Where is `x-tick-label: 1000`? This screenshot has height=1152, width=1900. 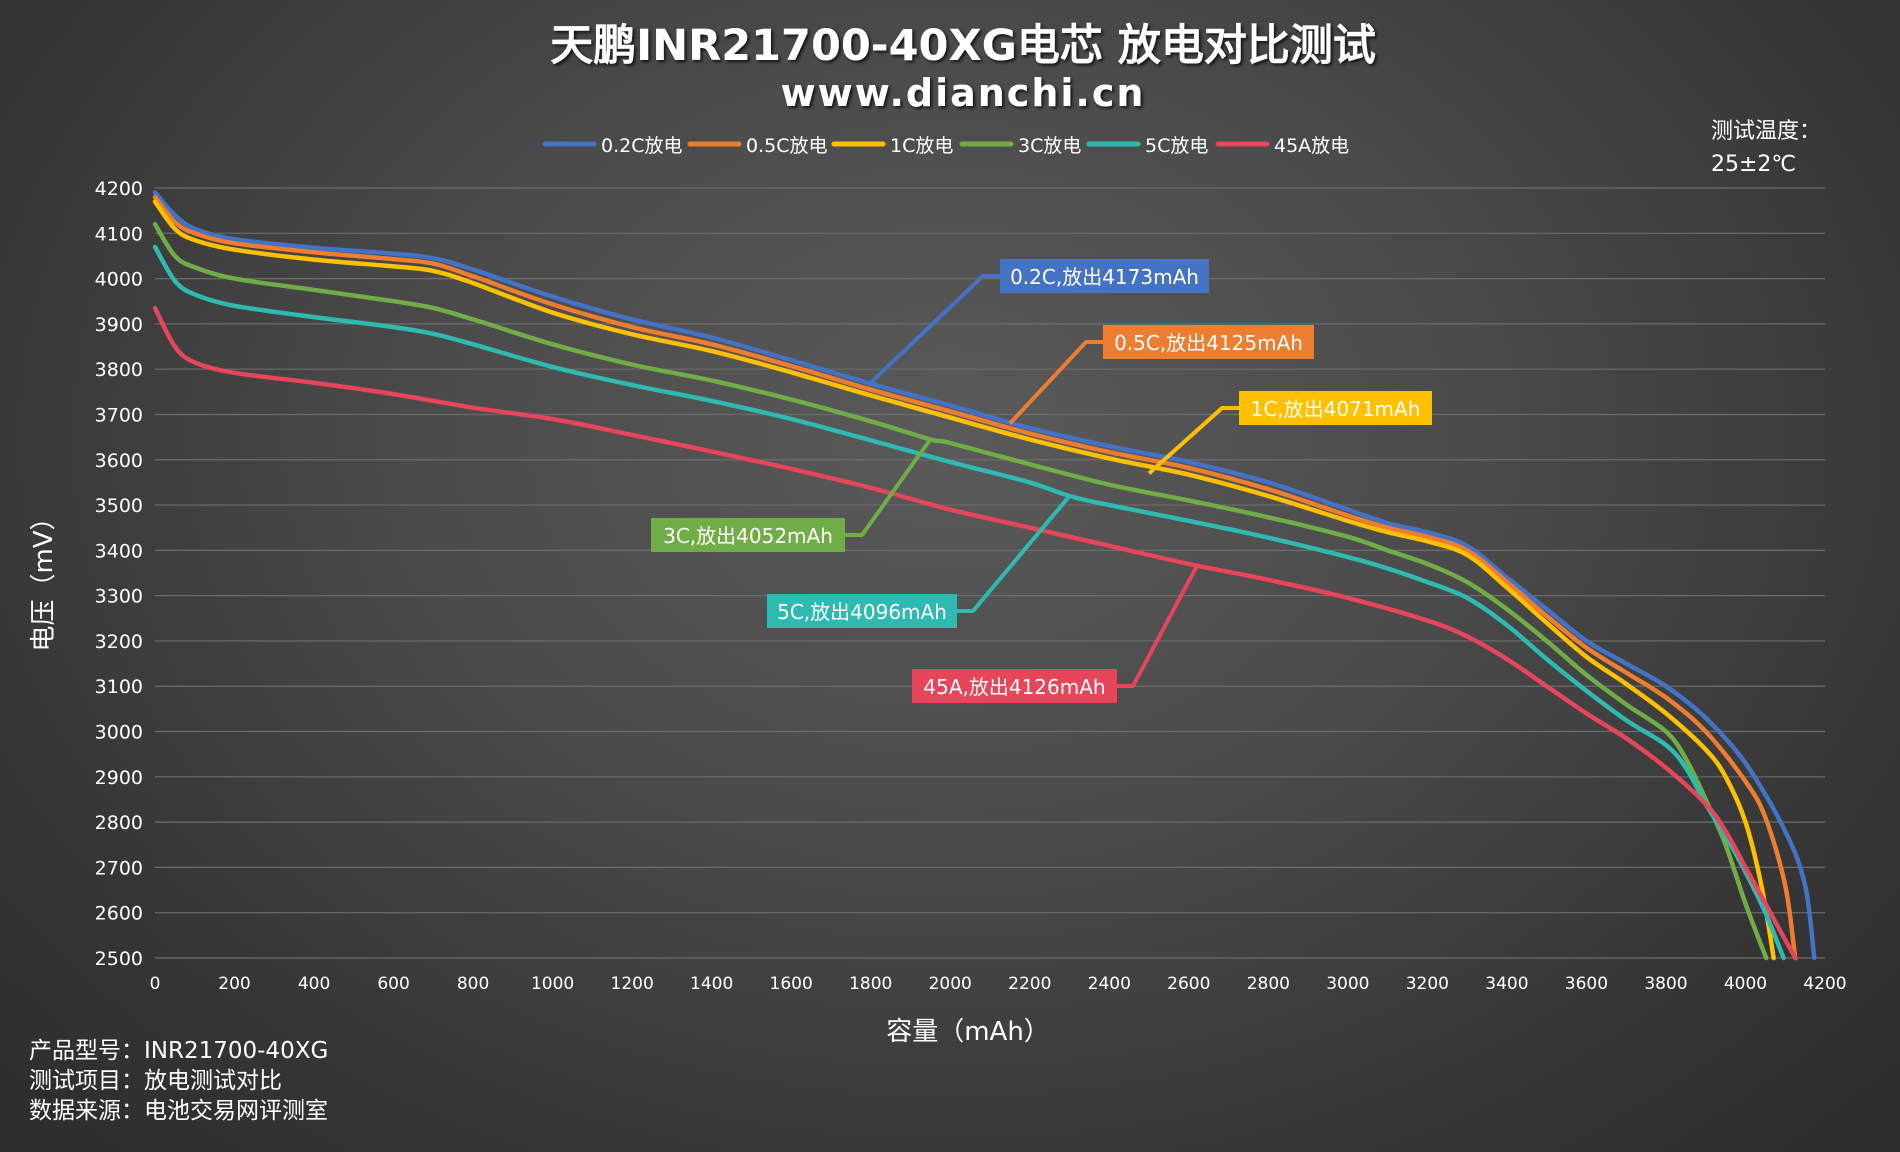 x-tick-label: 1000 is located at coordinates (552, 984).